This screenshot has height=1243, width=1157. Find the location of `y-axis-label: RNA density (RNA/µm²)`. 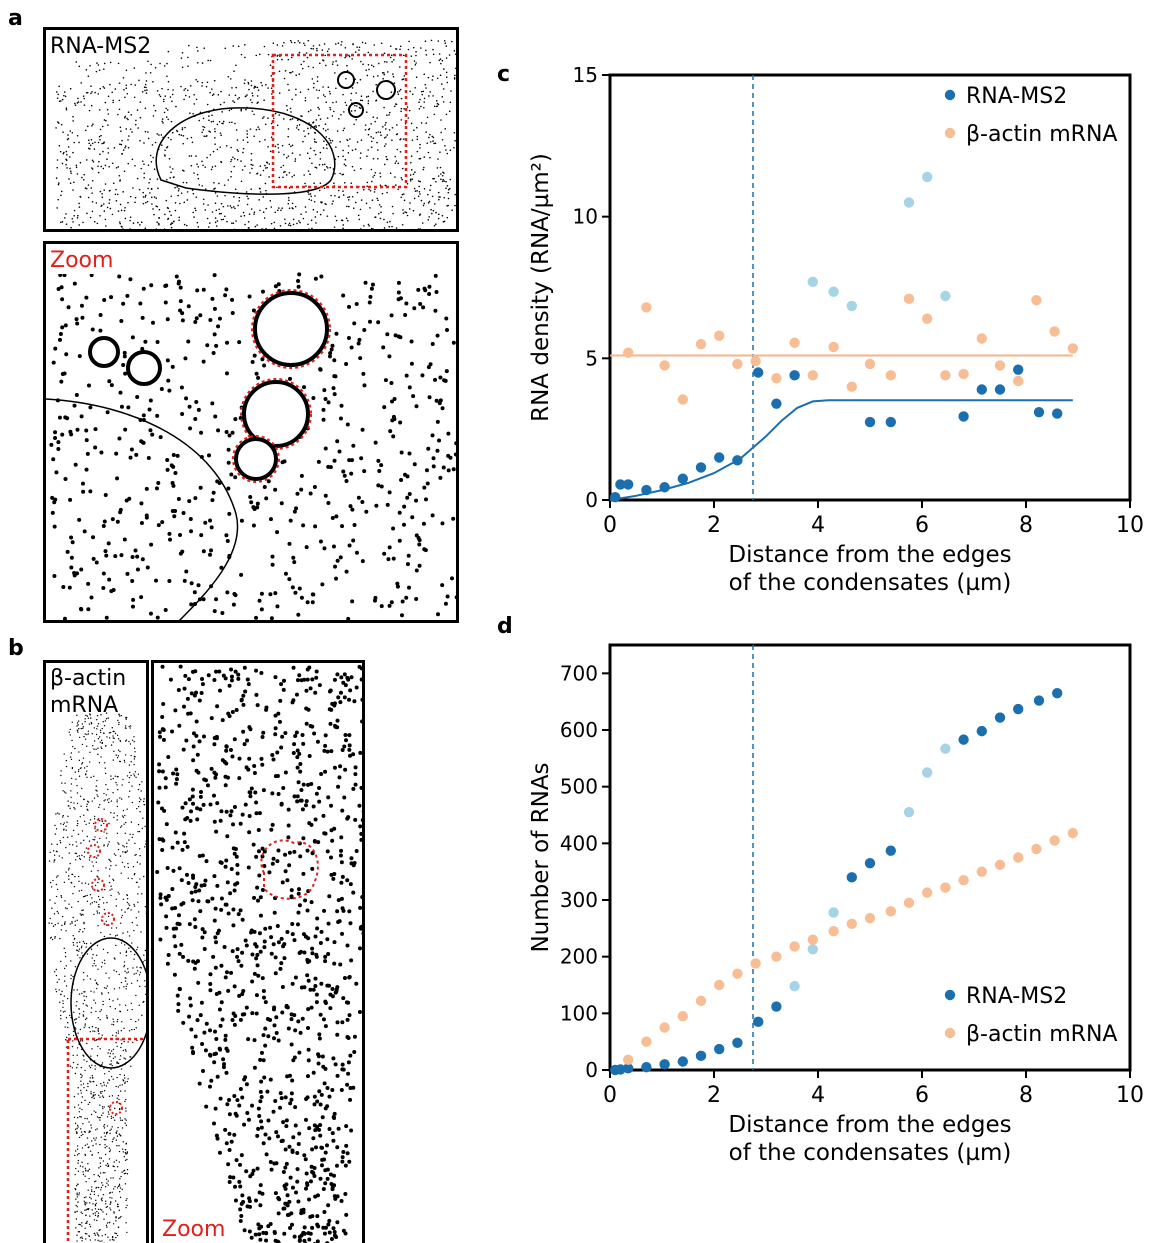

y-axis-label: RNA density (RNA/µm²) is located at coordinates (541, 287).